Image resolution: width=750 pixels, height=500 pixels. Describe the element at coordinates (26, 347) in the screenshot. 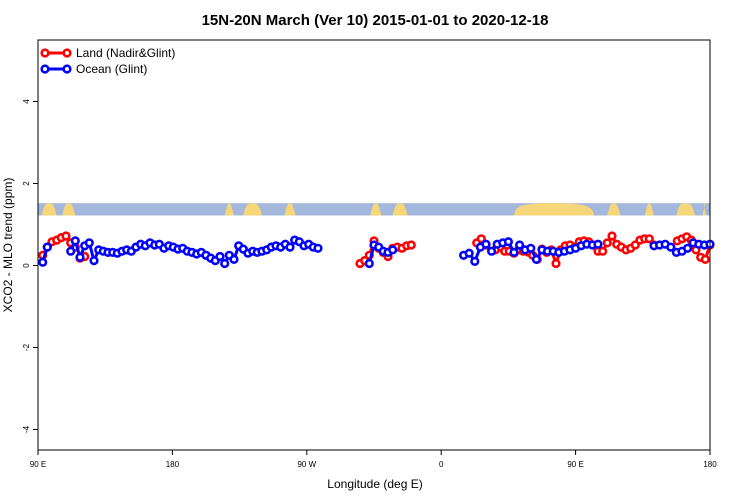

I see `y-tick-label: -2` at that location.